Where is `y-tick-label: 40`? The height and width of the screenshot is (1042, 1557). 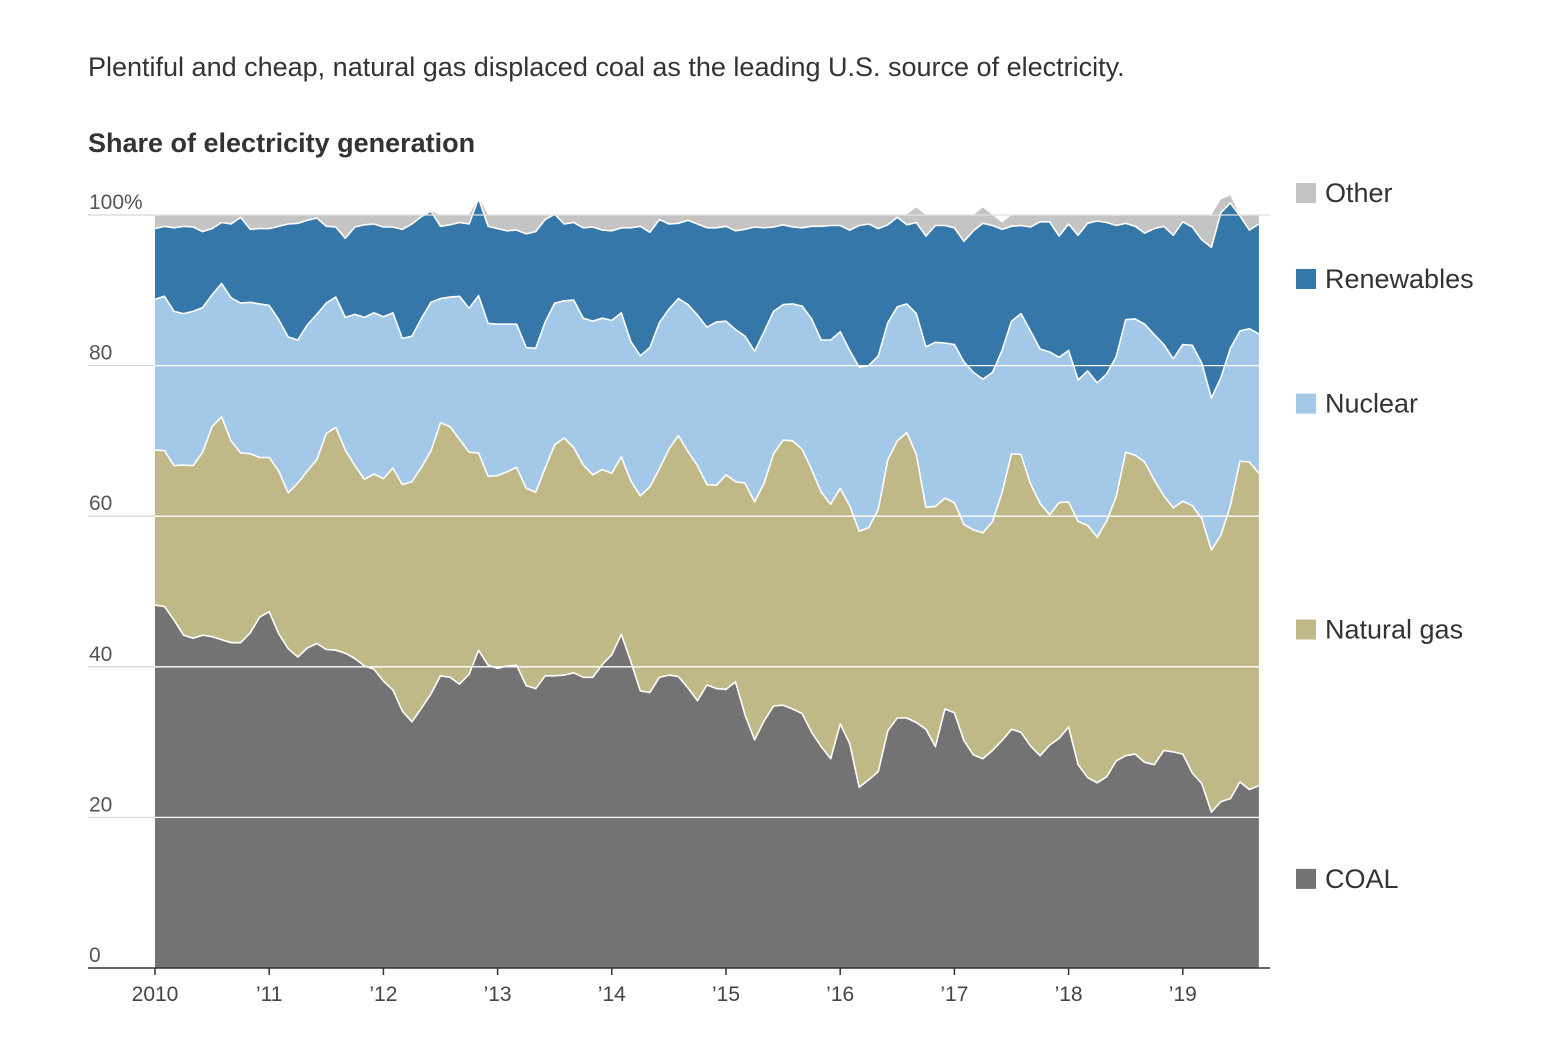 y-tick-label: 40 is located at coordinates (100, 654).